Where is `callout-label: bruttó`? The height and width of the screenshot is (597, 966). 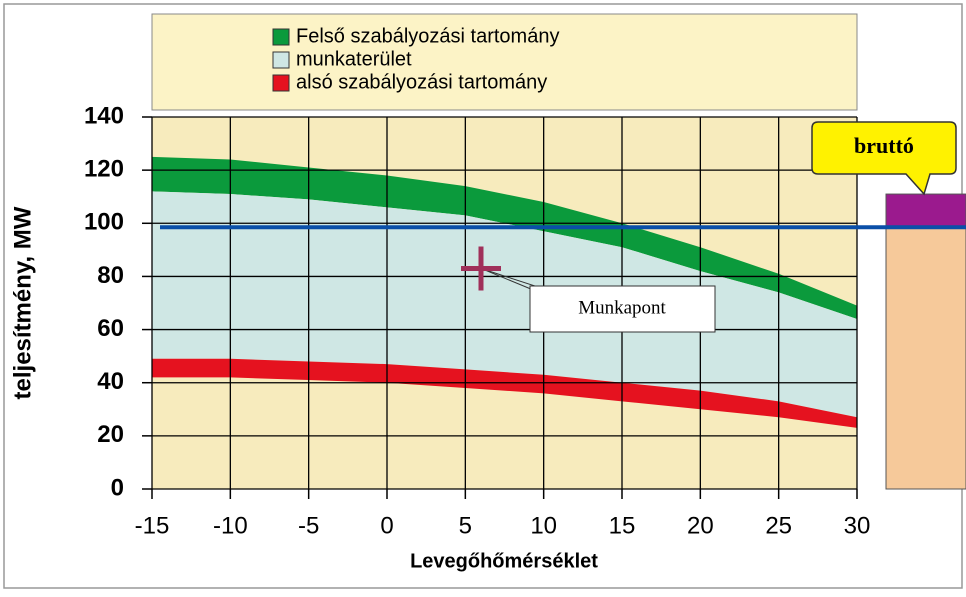
callout-label: bruttó is located at coordinates (884, 145).